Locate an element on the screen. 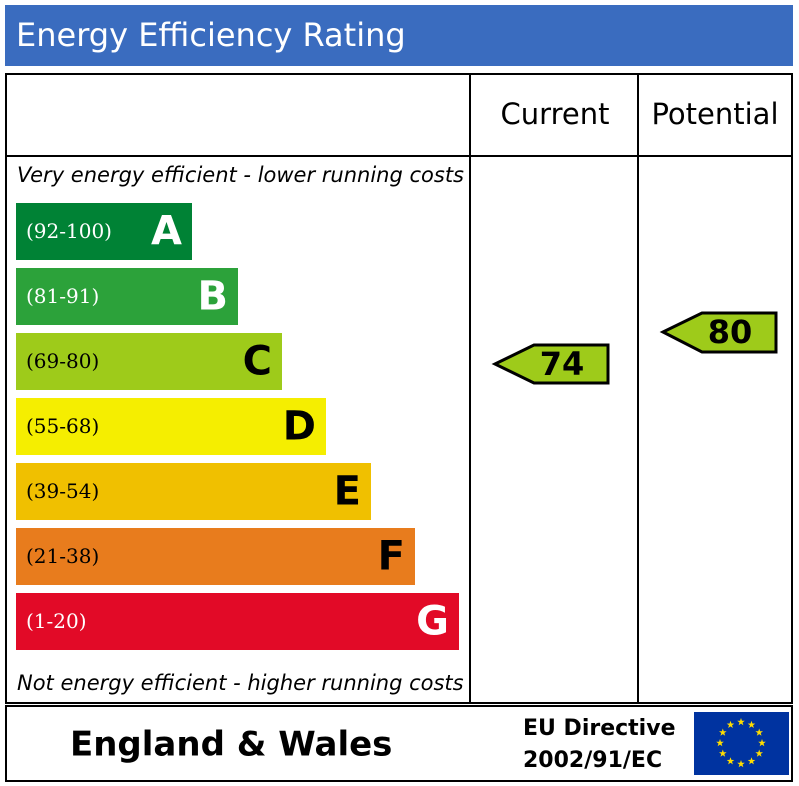 This screenshot has width=799, height=786. title-bar is located at coordinates (399, 35).